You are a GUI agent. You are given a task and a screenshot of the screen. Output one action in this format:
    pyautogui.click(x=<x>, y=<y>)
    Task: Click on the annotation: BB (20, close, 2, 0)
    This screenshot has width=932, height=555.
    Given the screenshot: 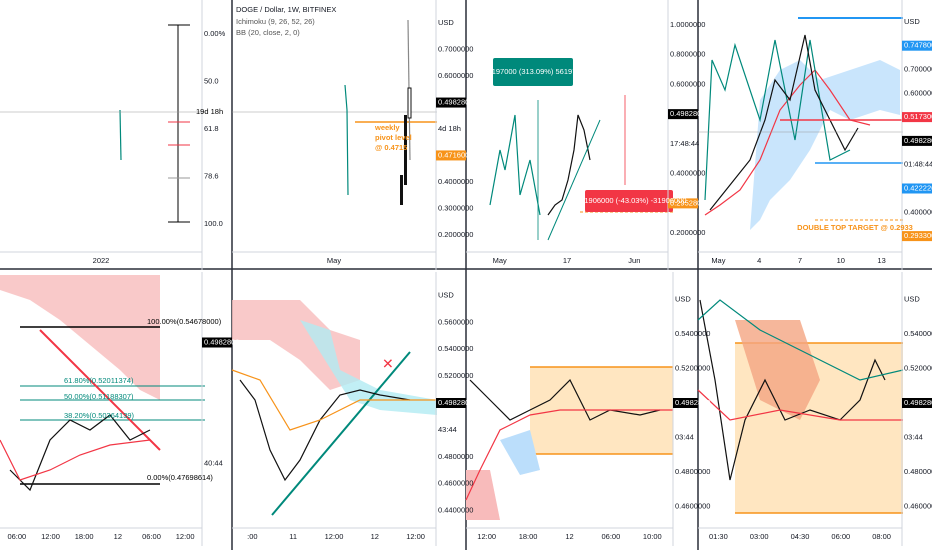 What is the action you would take?
    pyautogui.click(x=268, y=32)
    